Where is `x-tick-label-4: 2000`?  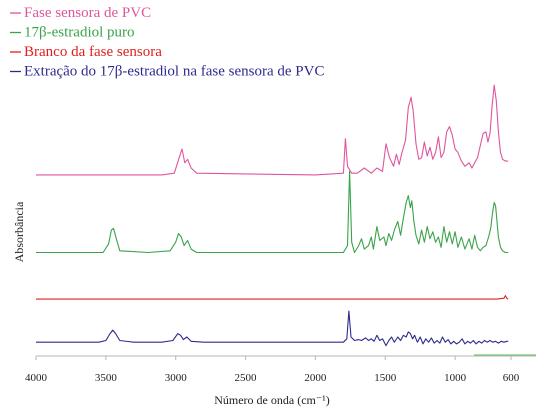
x-tick-label-4: 2000 is located at coordinates (315, 378).